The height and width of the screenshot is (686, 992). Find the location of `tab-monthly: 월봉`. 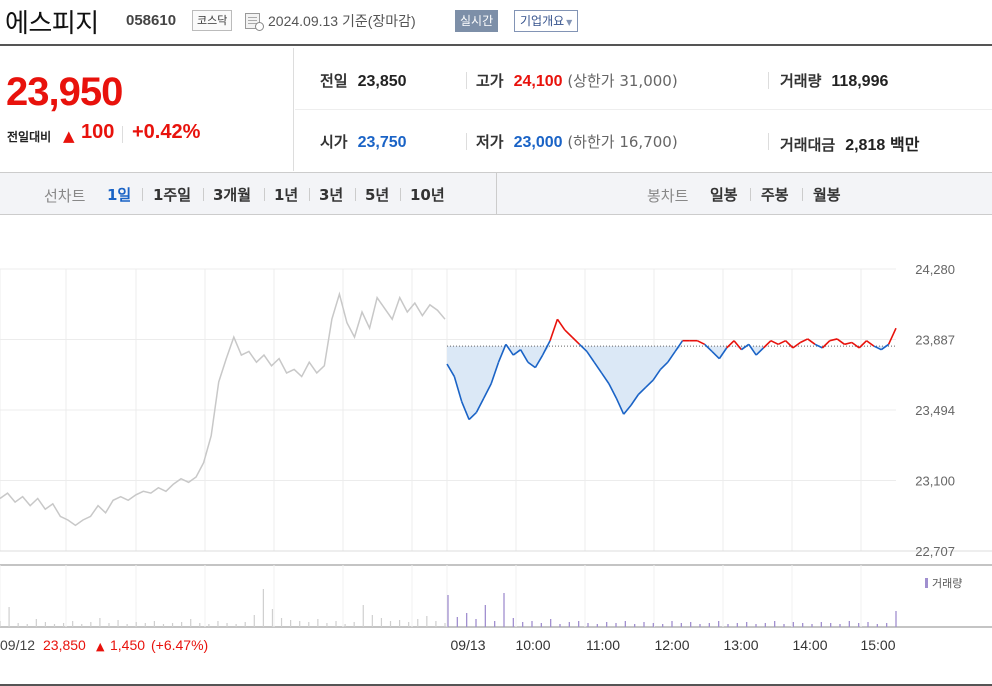

tab-monthly: 월봉 is located at coordinates (827, 195).